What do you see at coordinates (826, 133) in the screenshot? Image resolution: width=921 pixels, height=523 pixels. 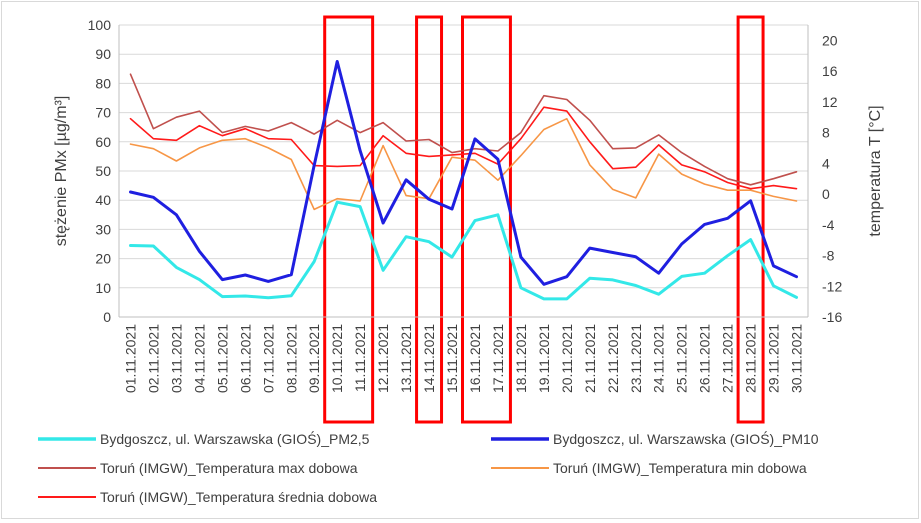 I see `y2-tick-label: 8` at bounding box center [826, 133].